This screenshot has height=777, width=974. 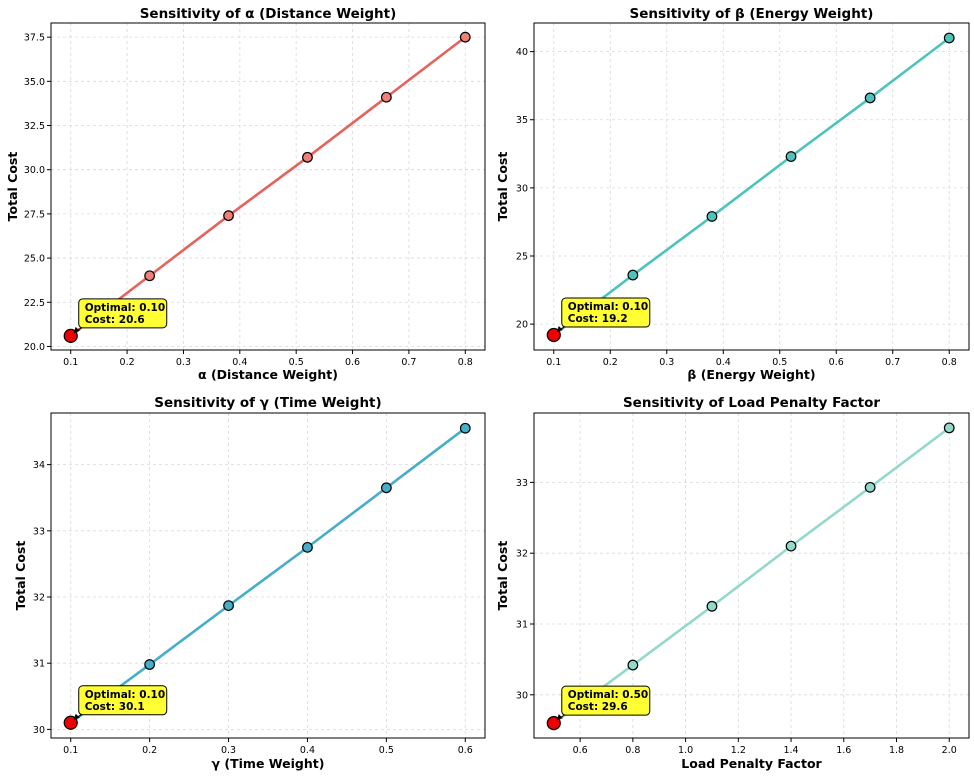 I want to click on annotation-cost-text: Cost: 20.6, so click(x=115, y=320).